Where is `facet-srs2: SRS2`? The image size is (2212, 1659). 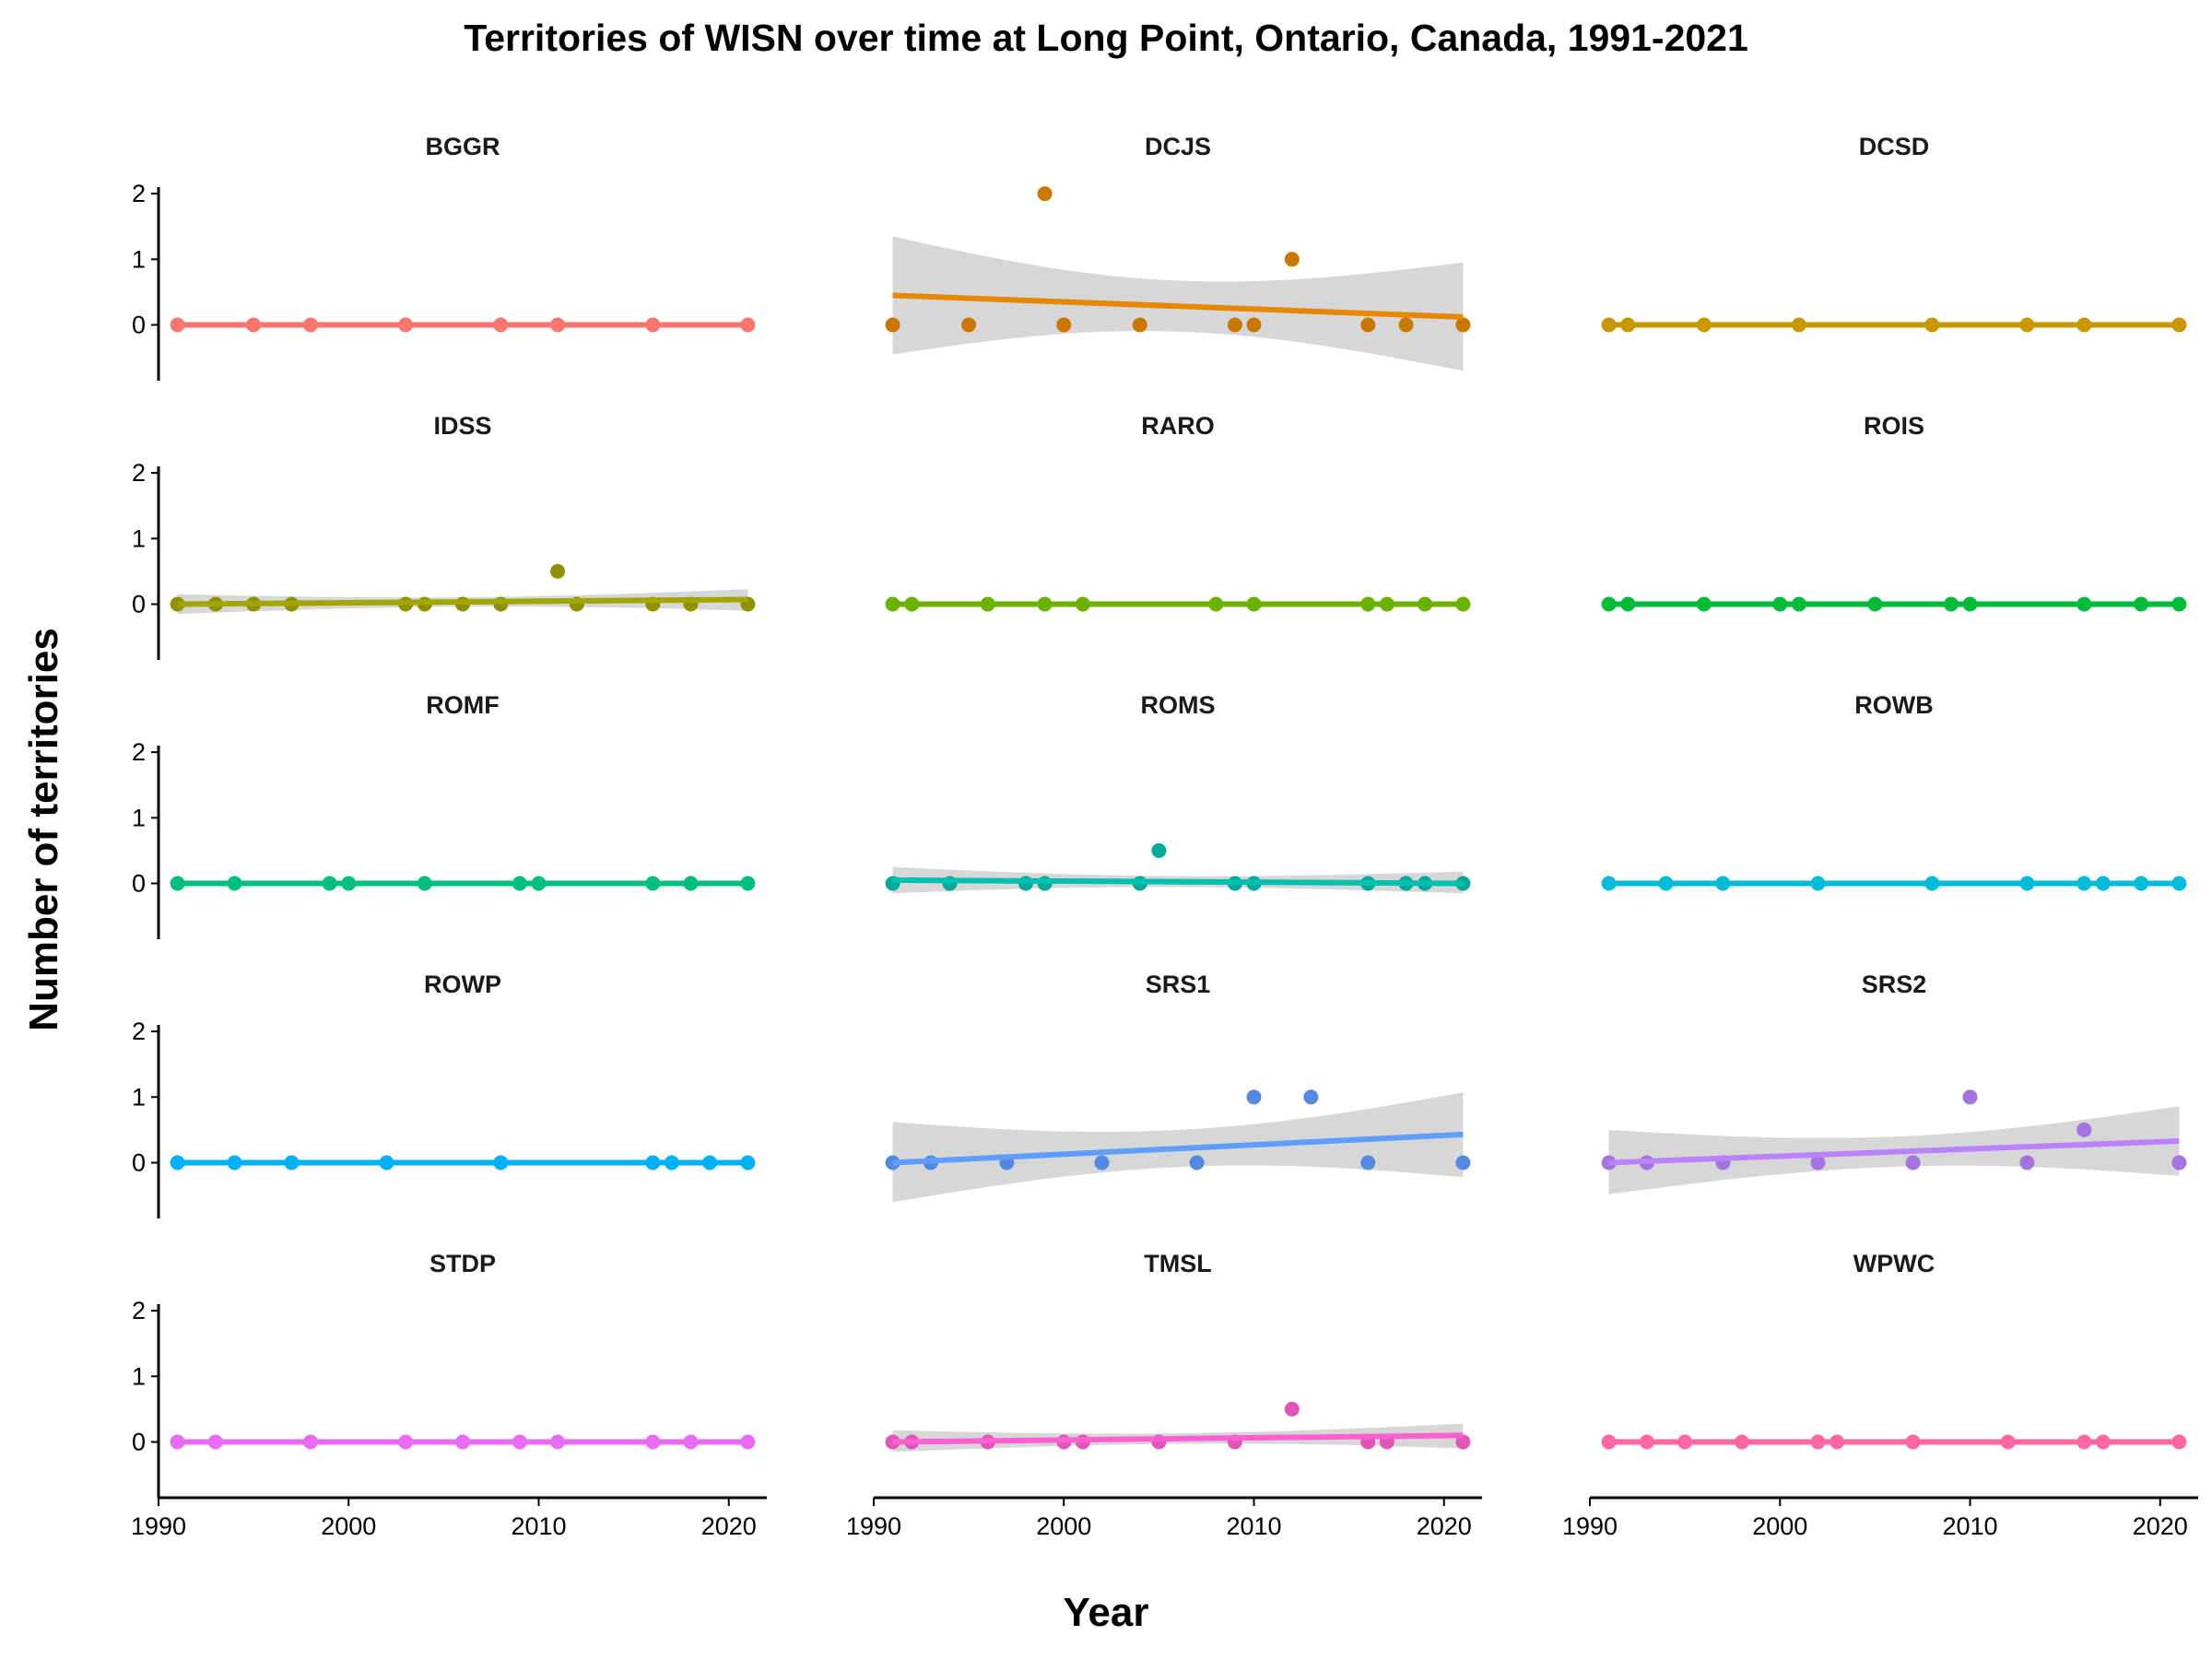 facet-srs2: SRS2 is located at coordinates (1894, 1082).